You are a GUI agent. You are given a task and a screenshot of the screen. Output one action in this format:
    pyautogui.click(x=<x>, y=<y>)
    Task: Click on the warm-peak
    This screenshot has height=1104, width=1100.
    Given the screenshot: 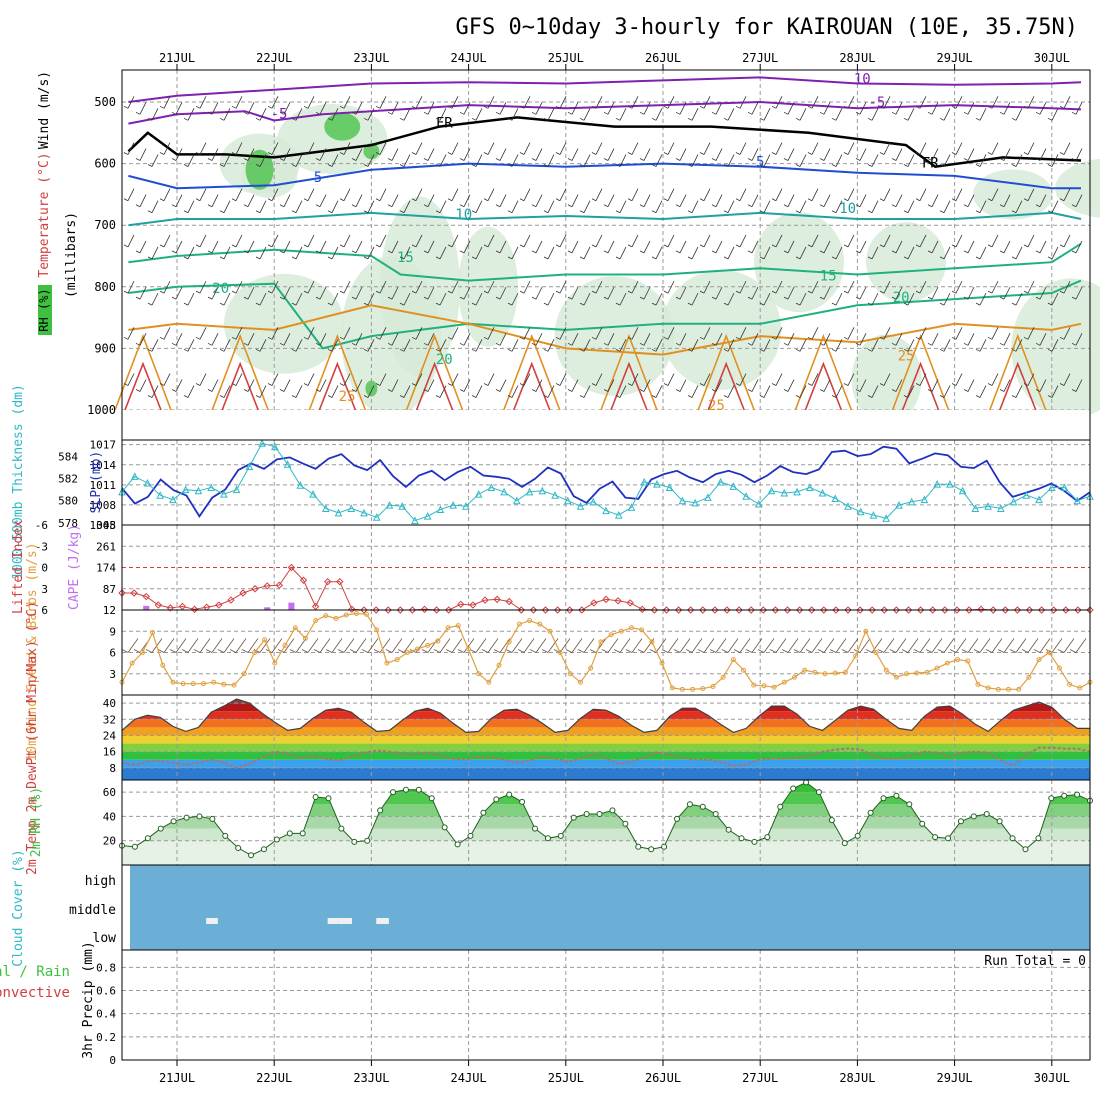 What is the action you would take?
    pyautogui.click(x=337, y=372)
    